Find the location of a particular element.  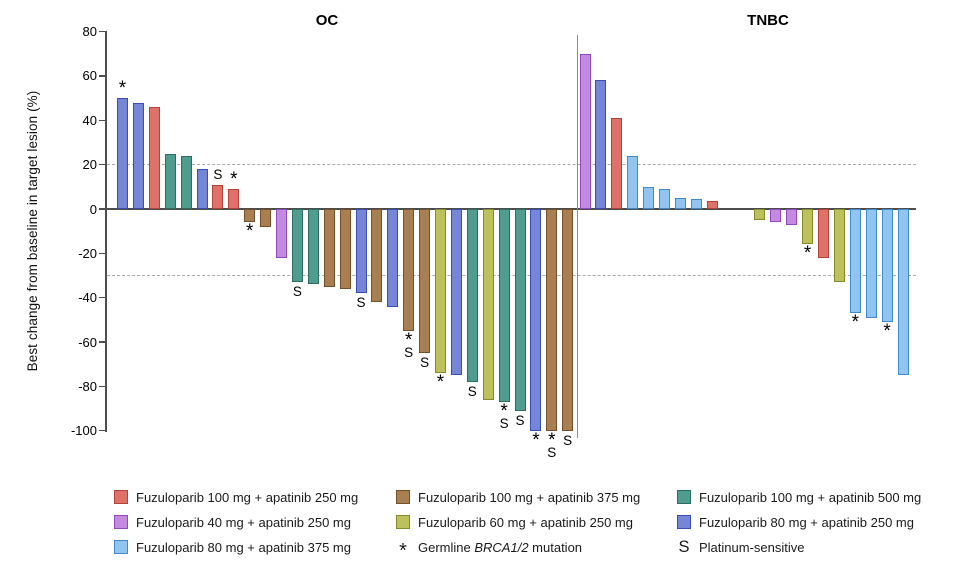

legend-item: Fuzuloparib 100 mg + apatinib 250 mg is located at coordinates (236, 497).